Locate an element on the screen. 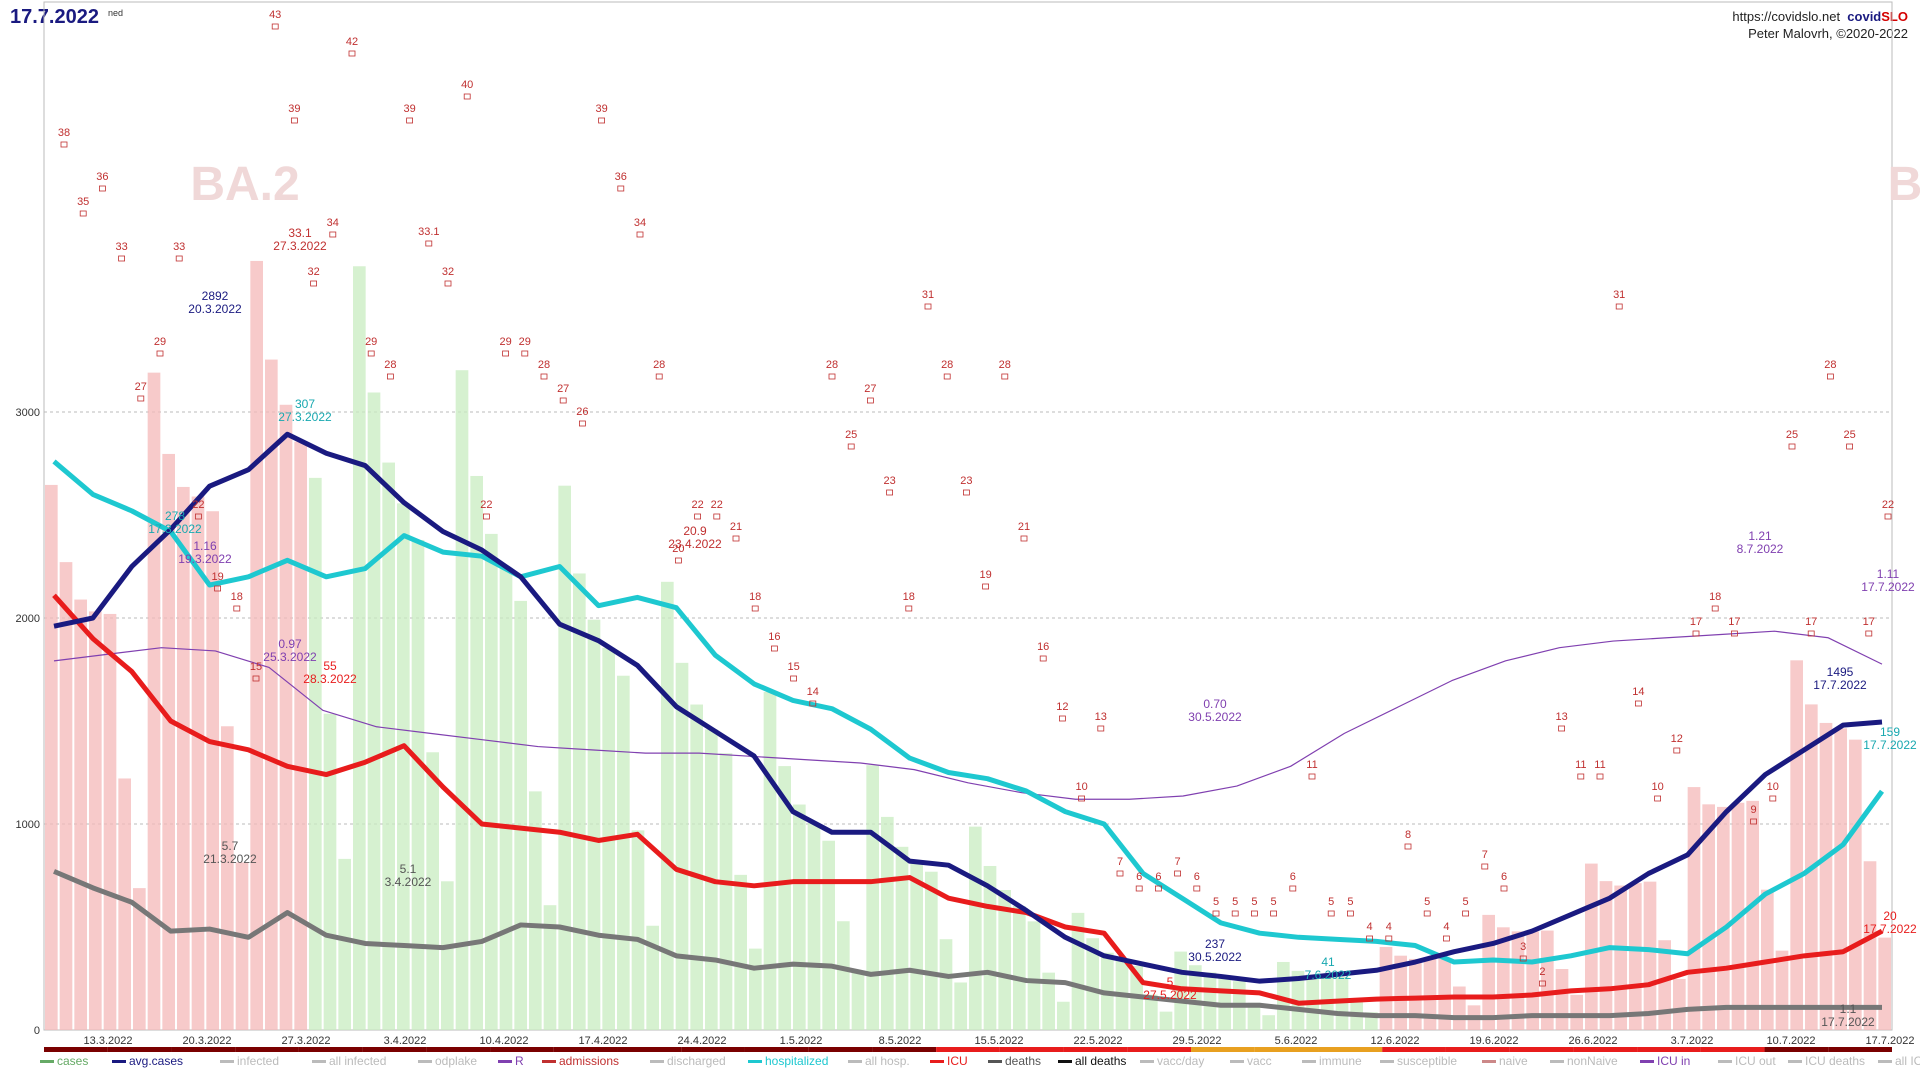 The height and width of the screenshot is (1080, 1920). legend-item: naive is located at coordinates (1505, 1061).